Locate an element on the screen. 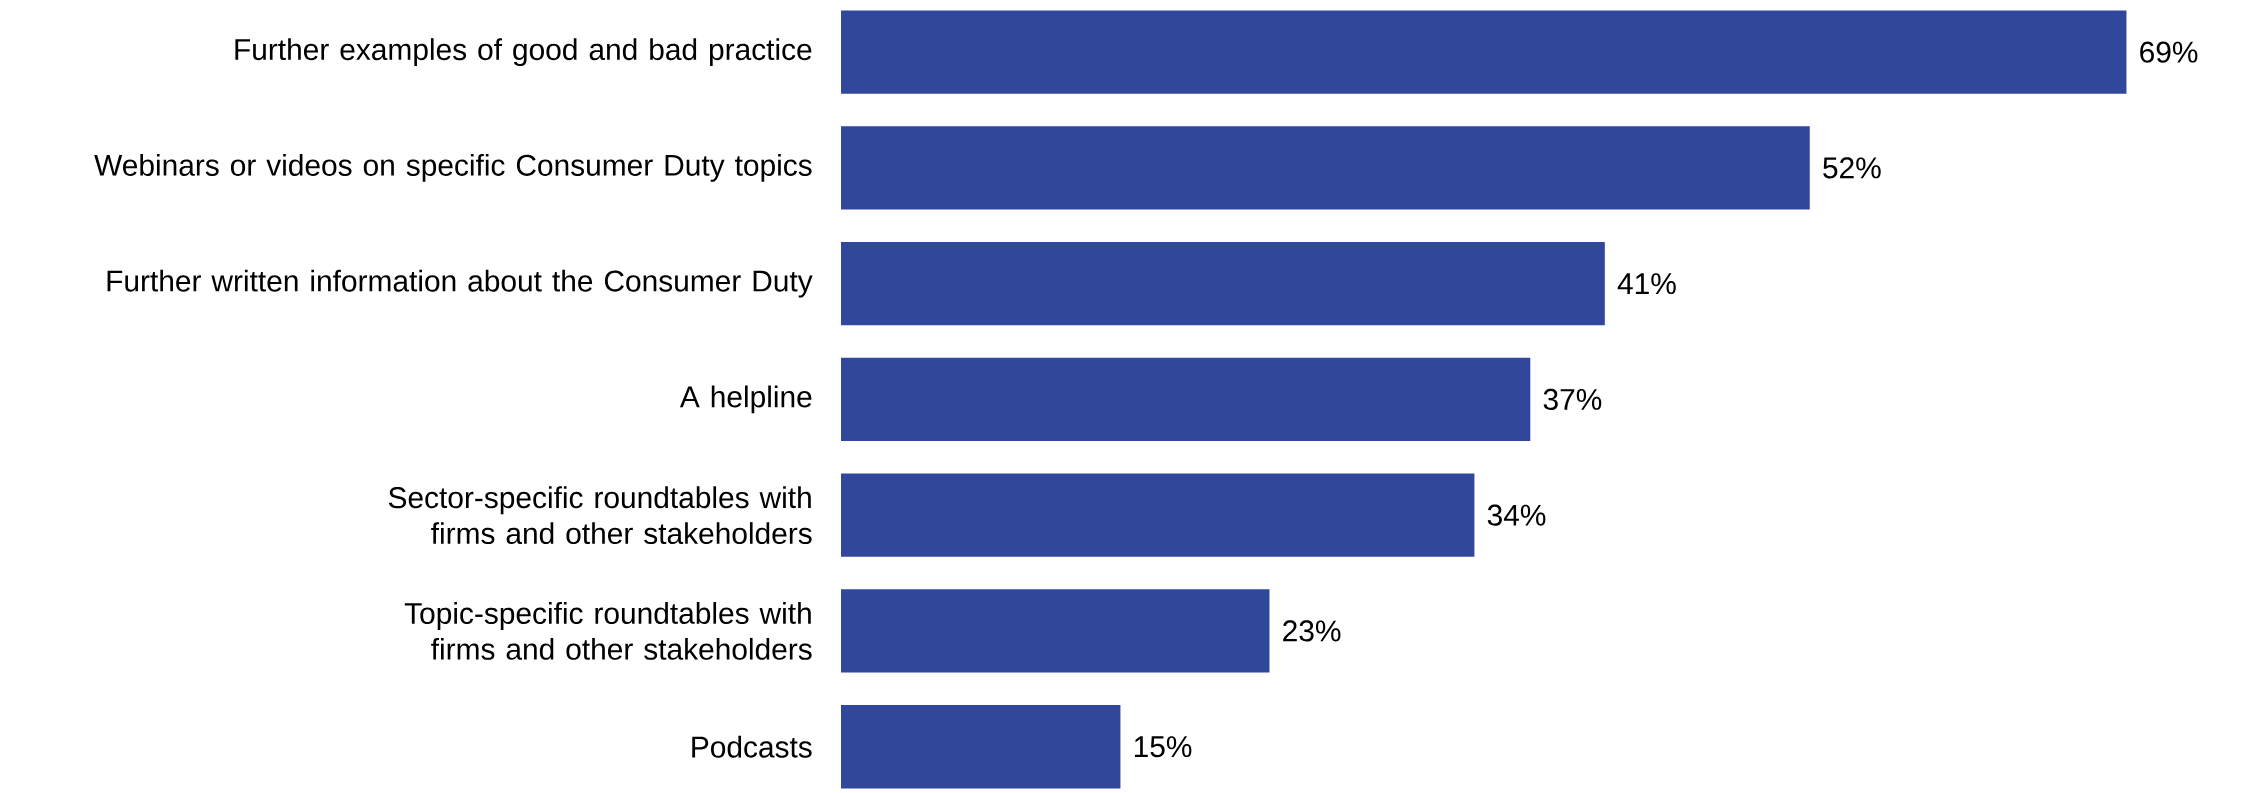  y-tick-label: Sector-specific roundtables with firms and other stakeholders is located at coordinates (600, 515).